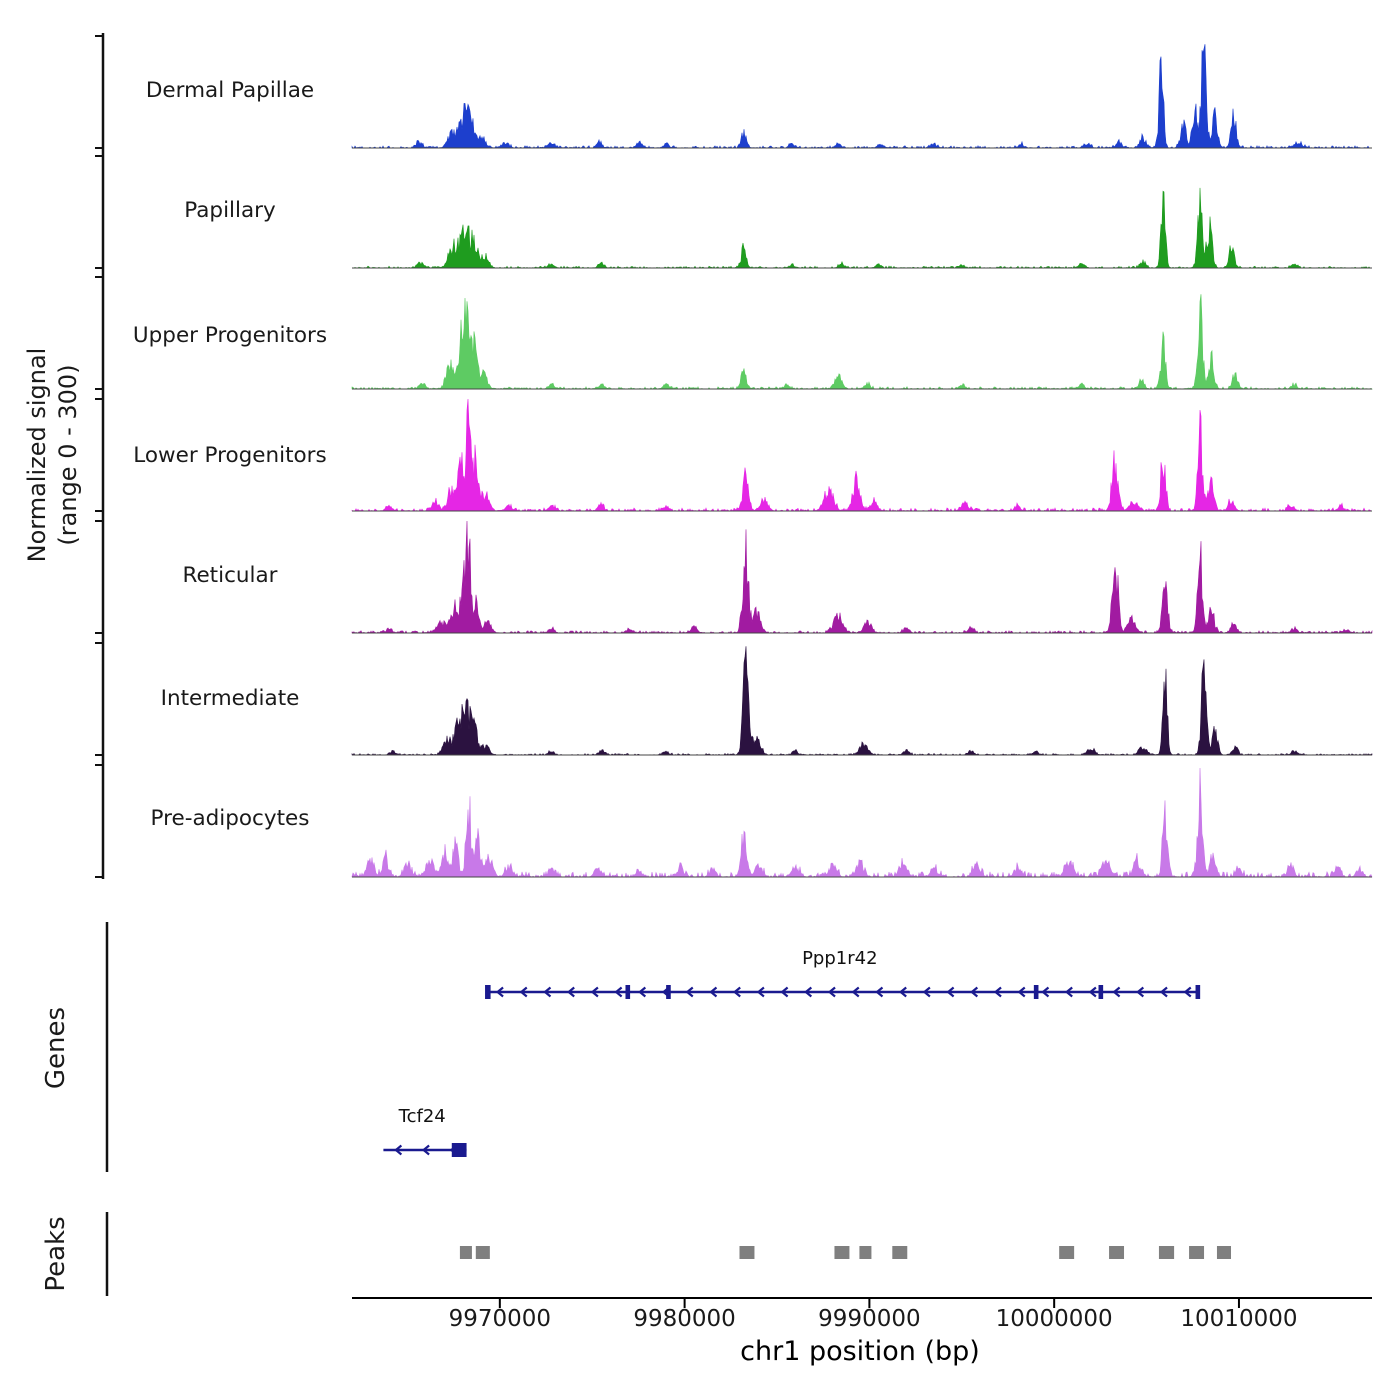 This screenshot has height=1400, width=1400. What do you see at coordinates (230, 210) in the screenshot?
I see `track-label-papillary: Papillary` at bounding box center [230, 210].